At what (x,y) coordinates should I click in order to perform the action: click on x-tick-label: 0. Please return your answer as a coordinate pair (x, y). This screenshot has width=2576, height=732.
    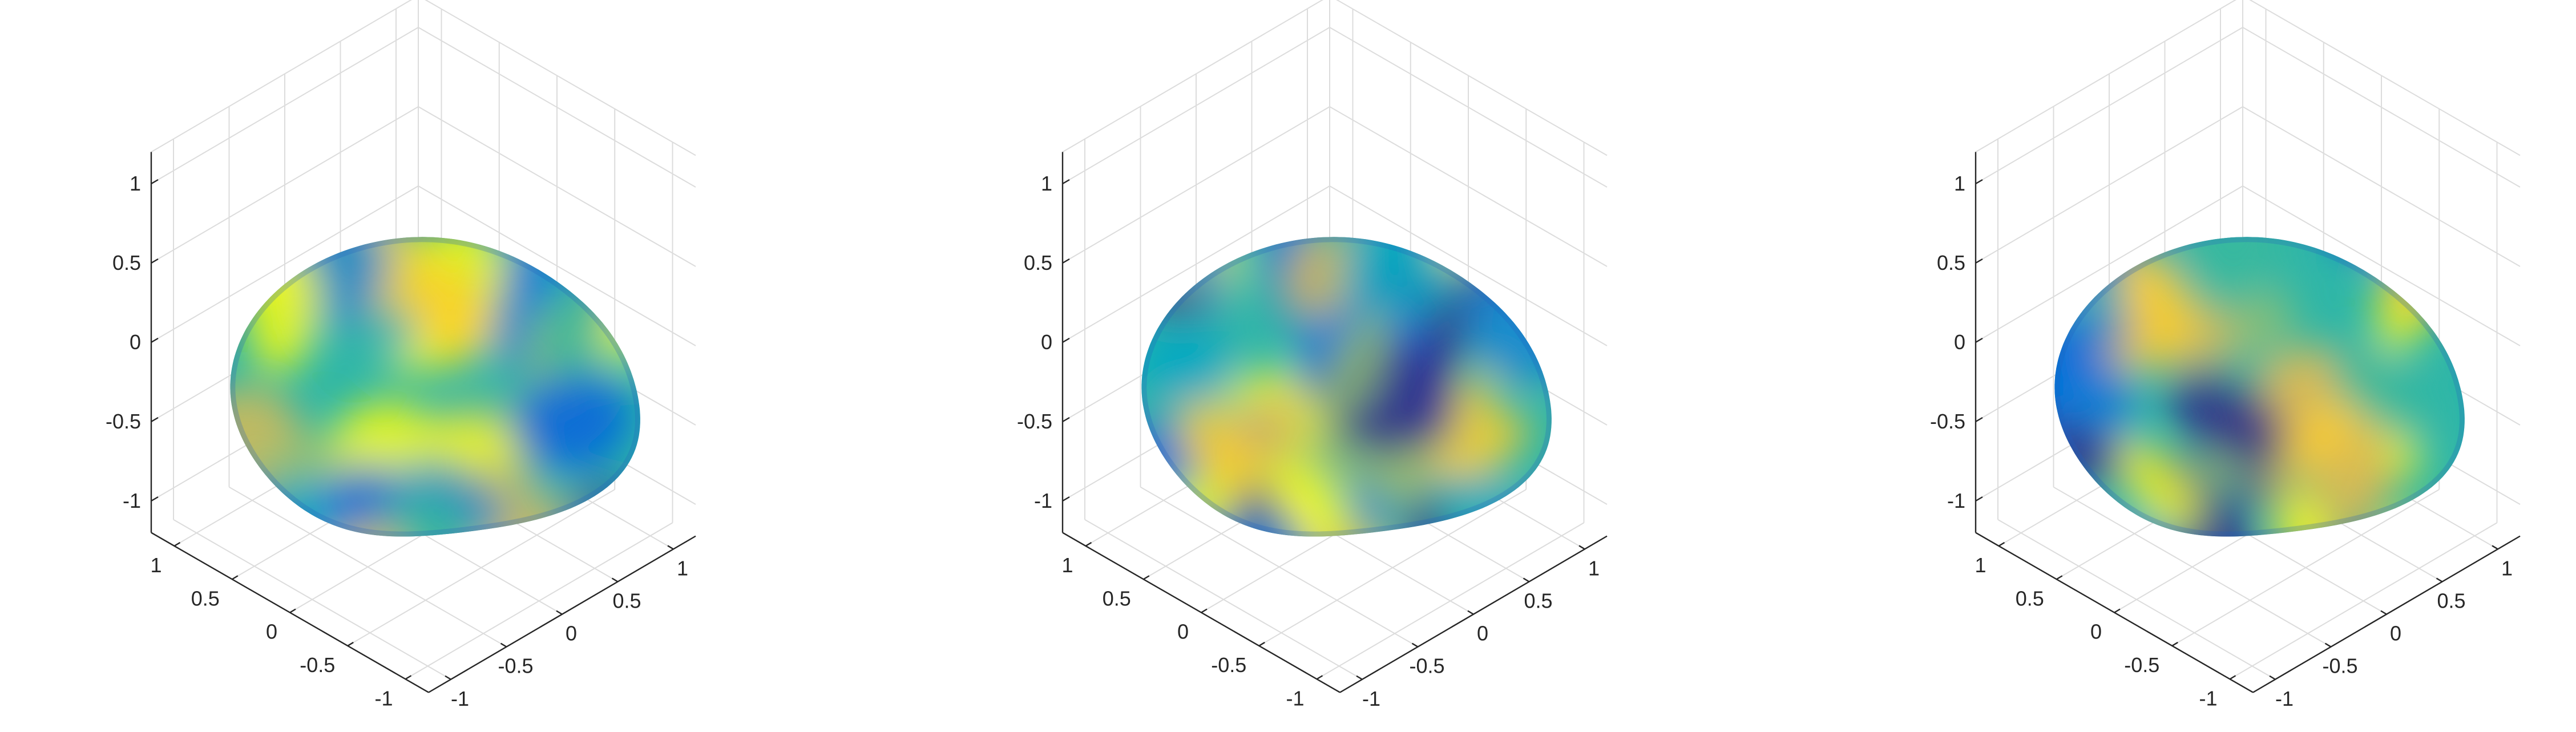
    Looking at the image, I should click on (571, 633).